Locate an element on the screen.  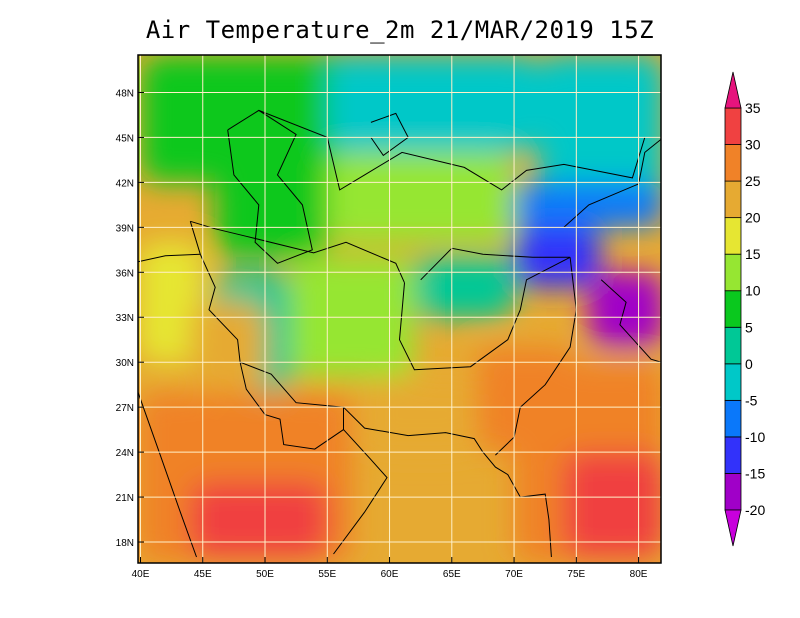
colorbar-label: 35 is located at coordinates (753, 108).